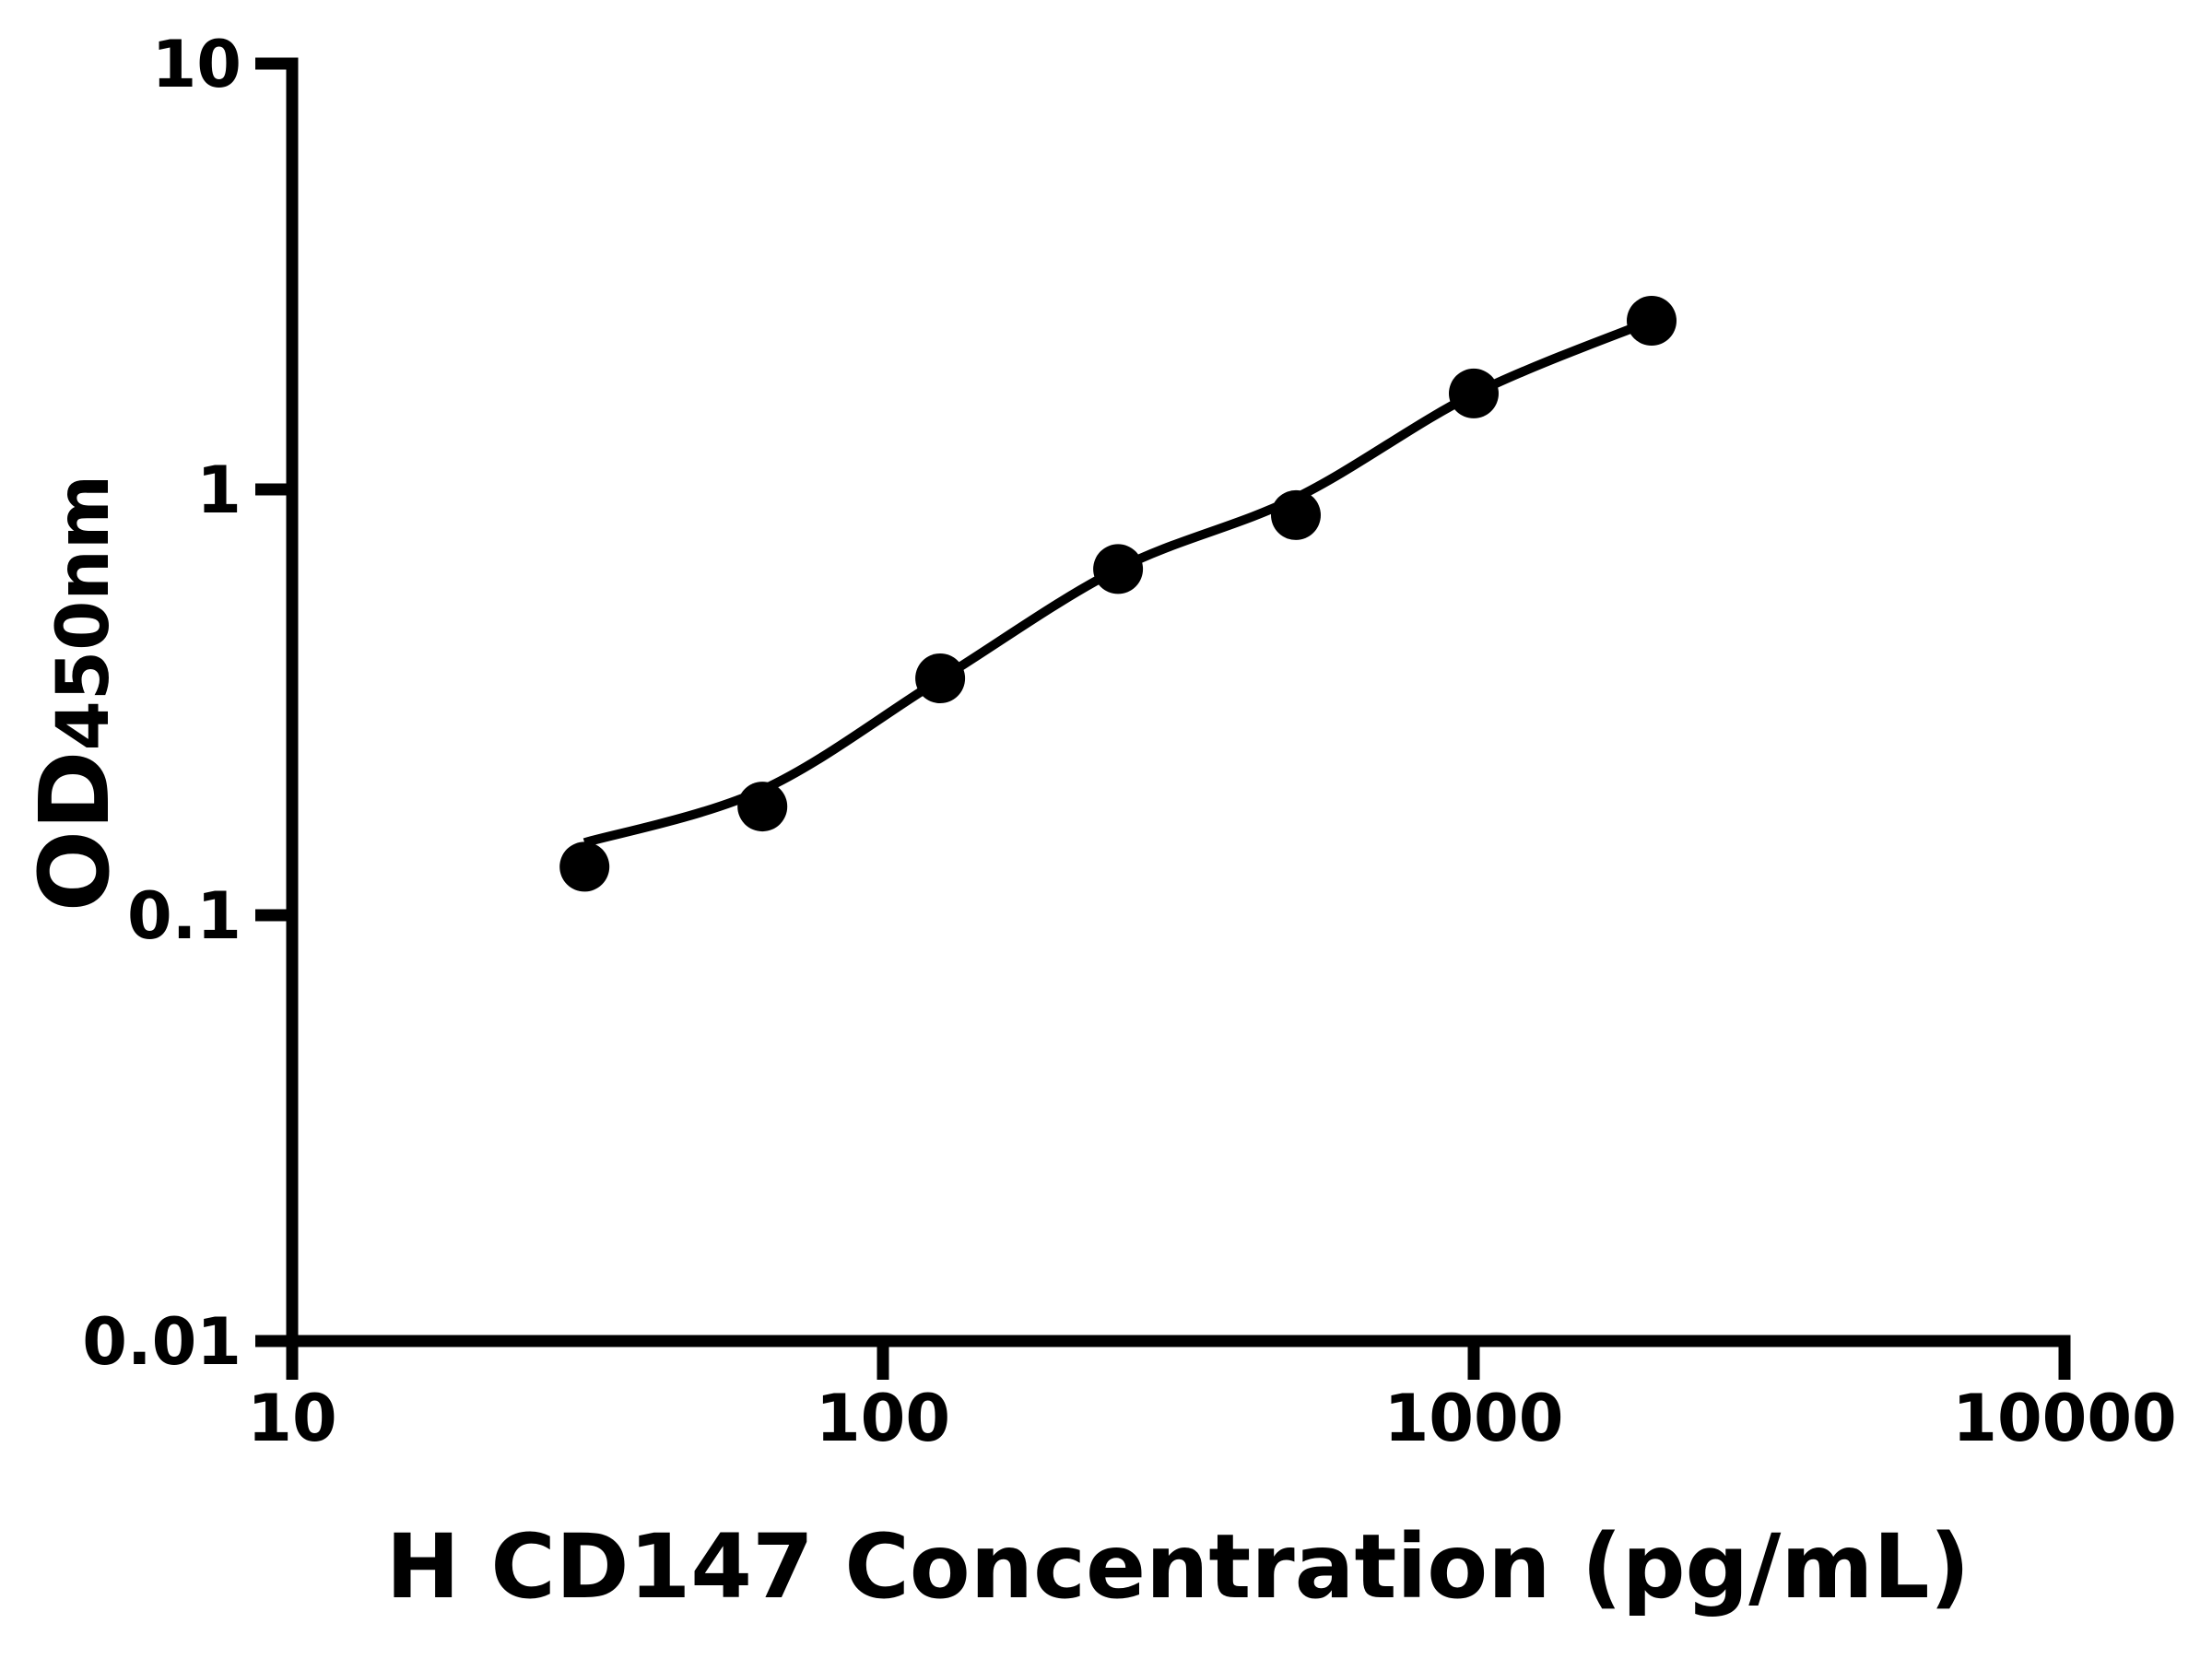  What do you see at coordinates (161, 1342) in the screenshot?
I see `y-tick-label: 0.01` at bounding box center [161, 1342].